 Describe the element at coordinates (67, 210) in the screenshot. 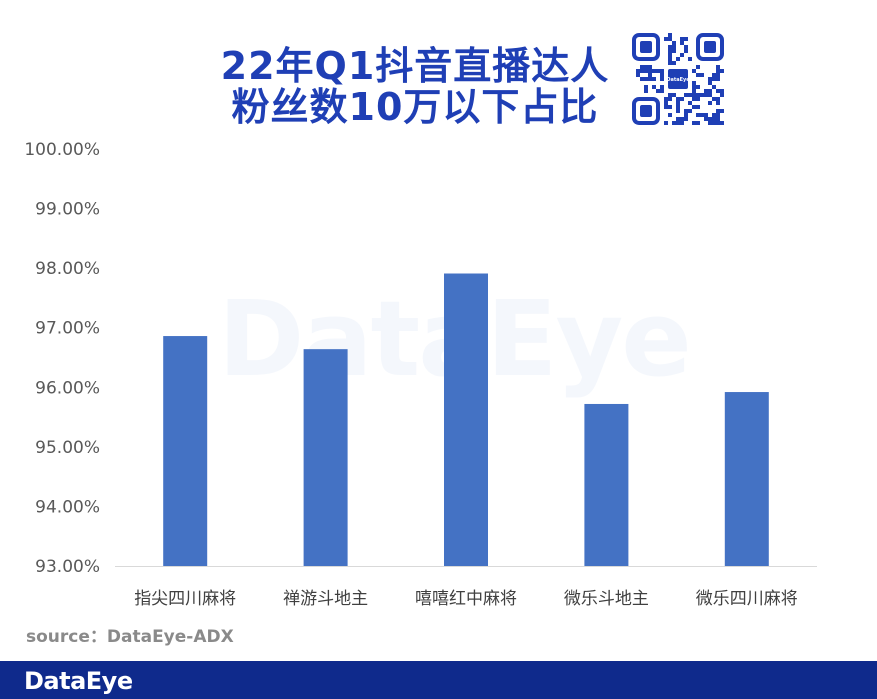

I see `y-tick-label: 99.00%` at that location.